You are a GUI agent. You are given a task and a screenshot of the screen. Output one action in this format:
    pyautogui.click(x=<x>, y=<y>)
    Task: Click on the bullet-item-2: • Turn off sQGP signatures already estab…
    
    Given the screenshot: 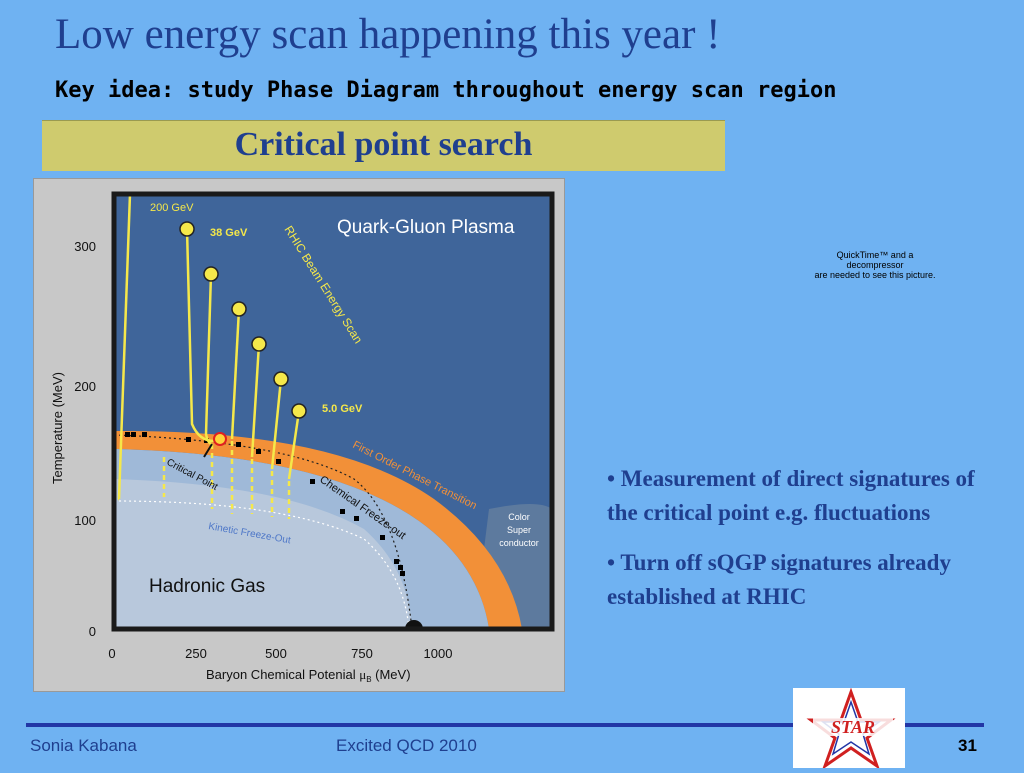 What is the action you would take?
    pyautogui.click(x=779, y=579)
    